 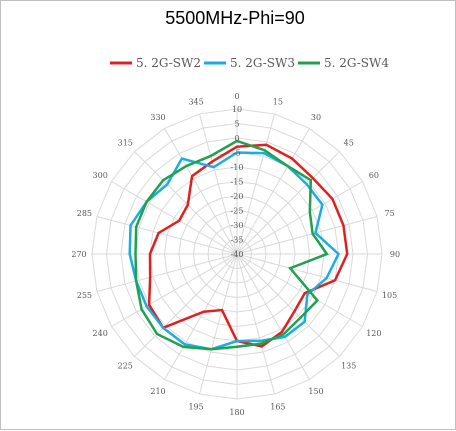 What do you see at coordinates (236, 412) in the screenshot?
I see `angle-tick-label: 180` at bounding box center [236, 412].